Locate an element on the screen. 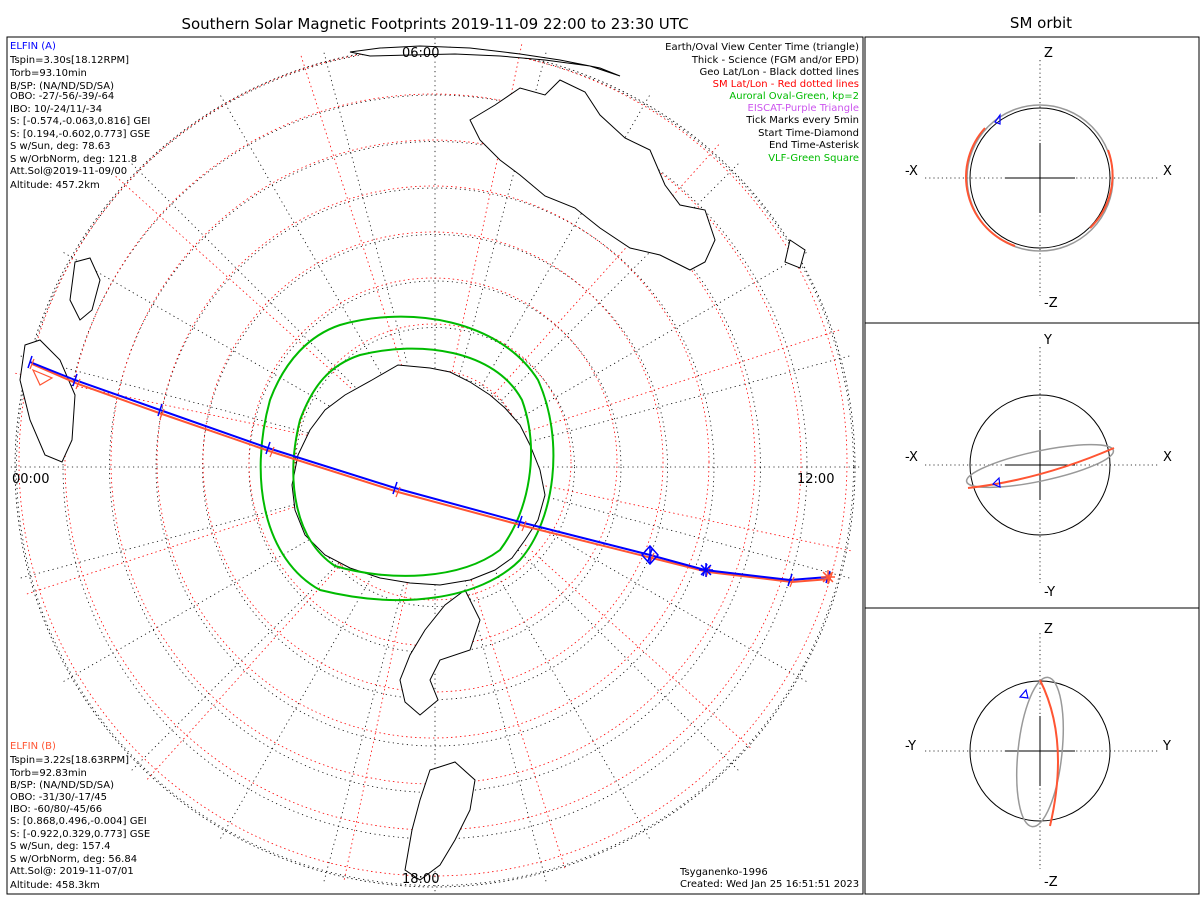 The image size is (1200, 900). orbit1-xneg-label: -X is located at coordinates (911, 171).